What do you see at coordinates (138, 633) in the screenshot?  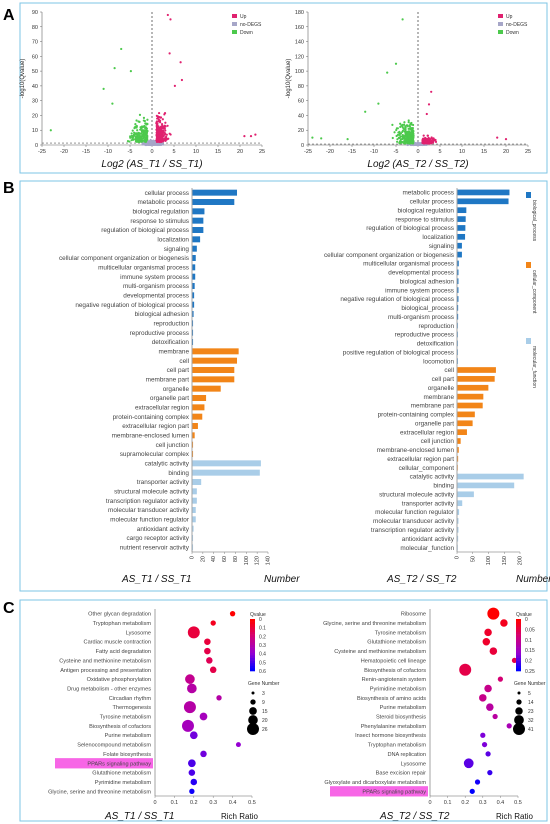 I see `category-label: Lysosome` at bounding box center [138, 633].